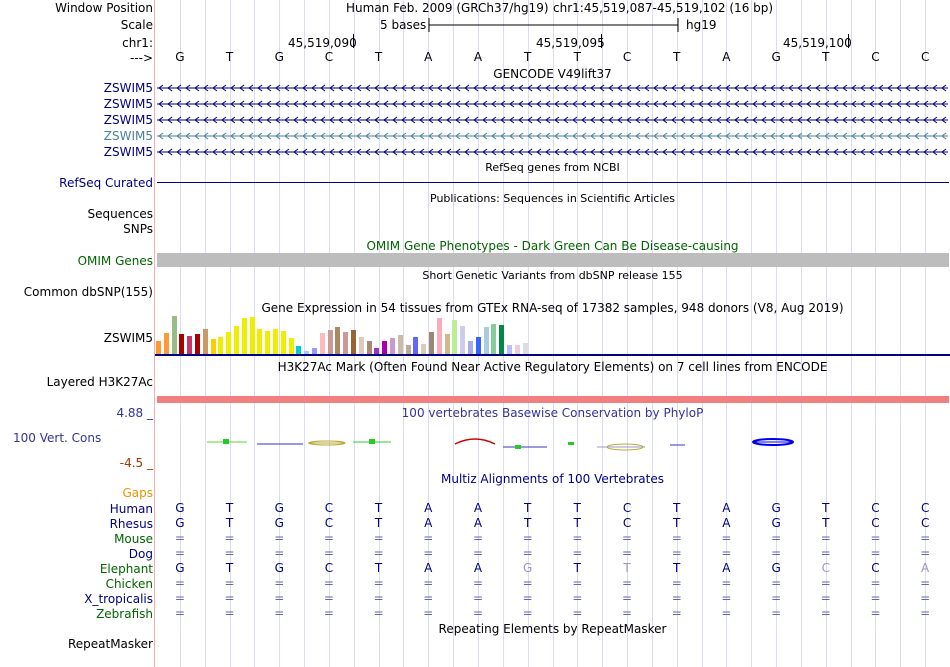 Image resolution: width=950 pixels, height=667 pixels. What do you see at coordinates (131, 509) in the screenshot?
I see `multiz-species-label: Human` at bounding box center [131, 509].